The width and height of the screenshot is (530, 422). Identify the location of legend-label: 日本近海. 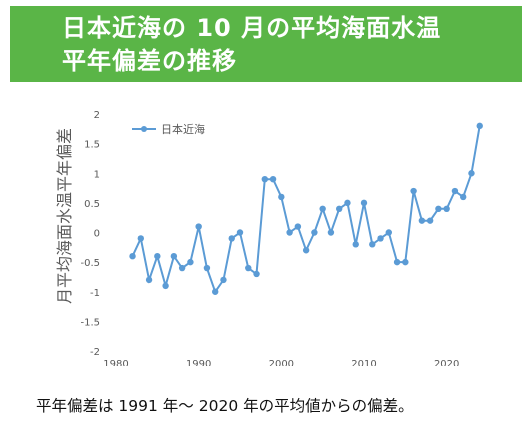
(183, 129).